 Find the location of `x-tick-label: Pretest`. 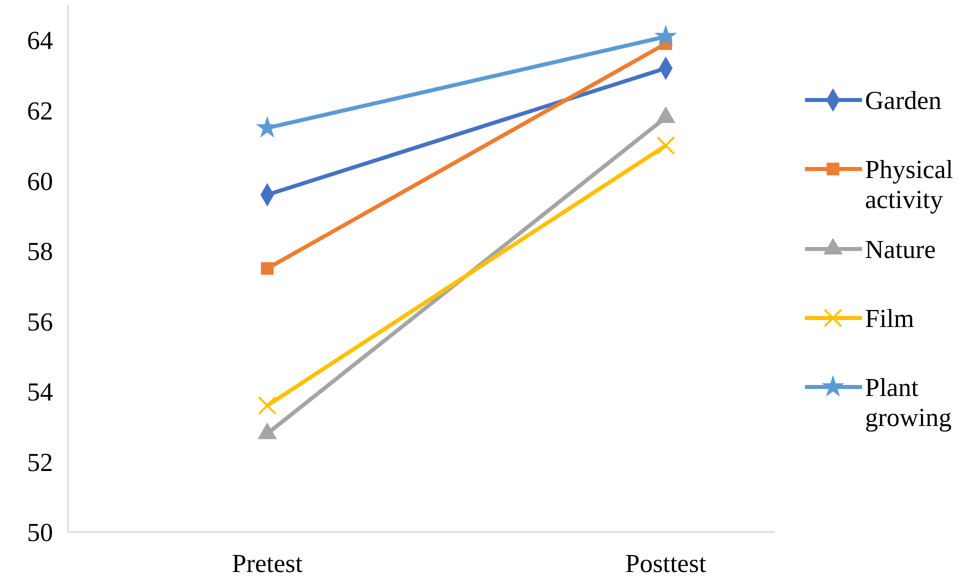

x-tick-label: Pretest is located at coordinates (268, 563).